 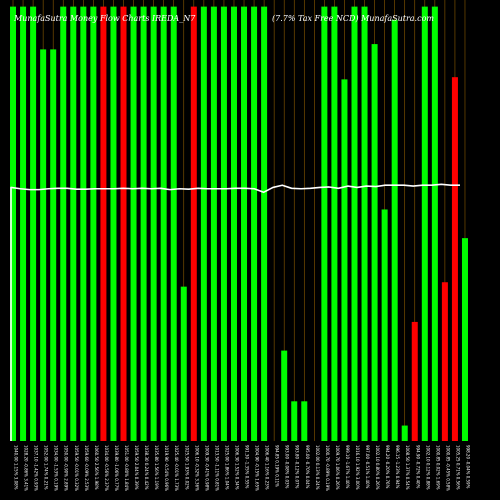 What do you see at coordinates (36, 468) in the screenshot?
I see `x-tick-label: 1037.10 -1.42% 0.93%` at bounding box center [36, 468].